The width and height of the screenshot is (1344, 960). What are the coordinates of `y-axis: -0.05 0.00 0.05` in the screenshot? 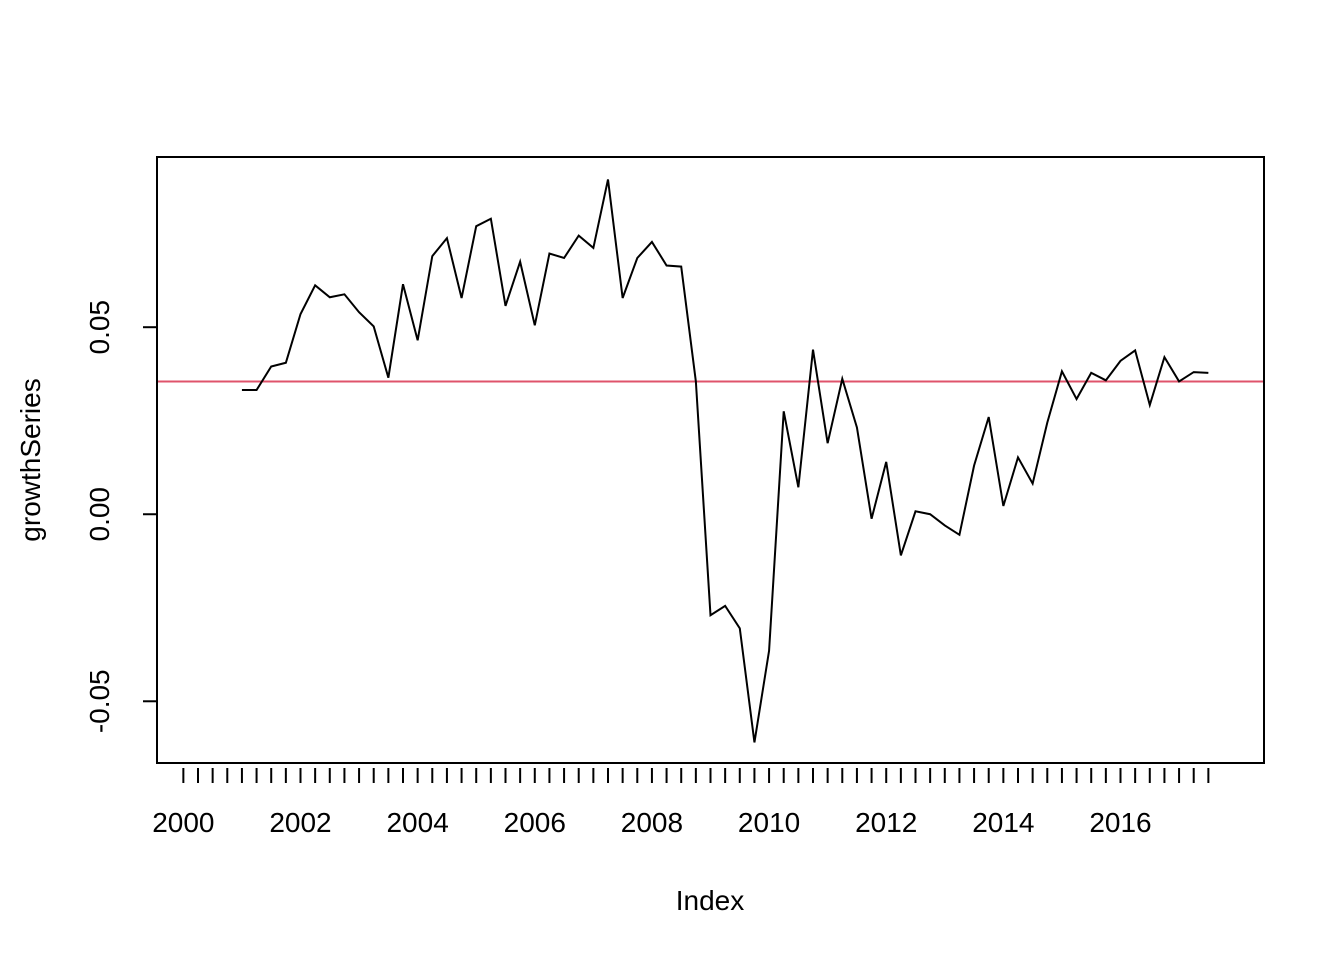 It's located at (120, 516).